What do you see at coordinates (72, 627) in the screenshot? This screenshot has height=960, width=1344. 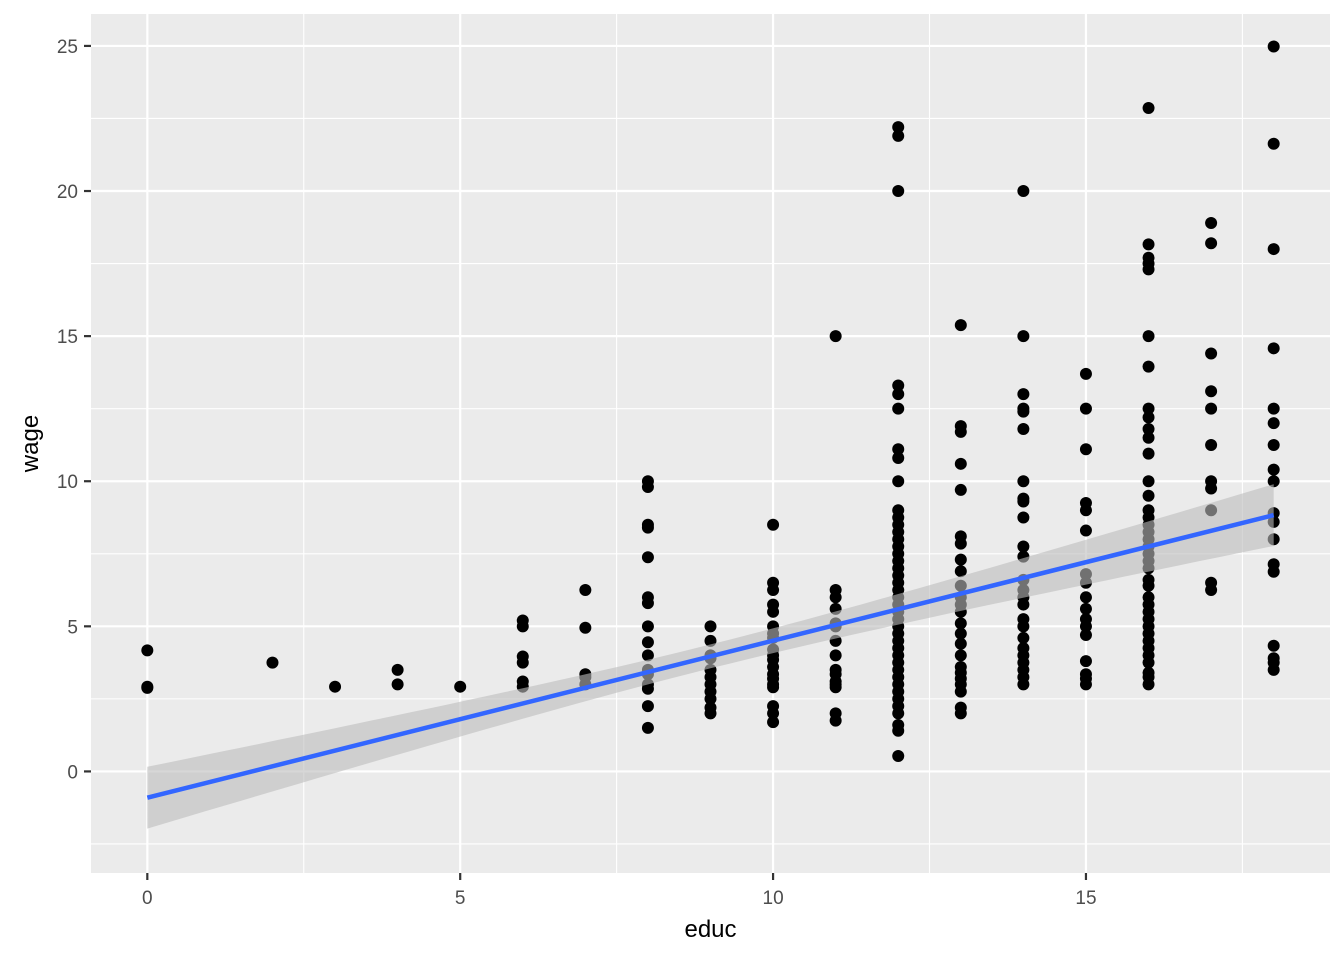 I see `y-tick-label: 5` at bounding box center [72, 627].